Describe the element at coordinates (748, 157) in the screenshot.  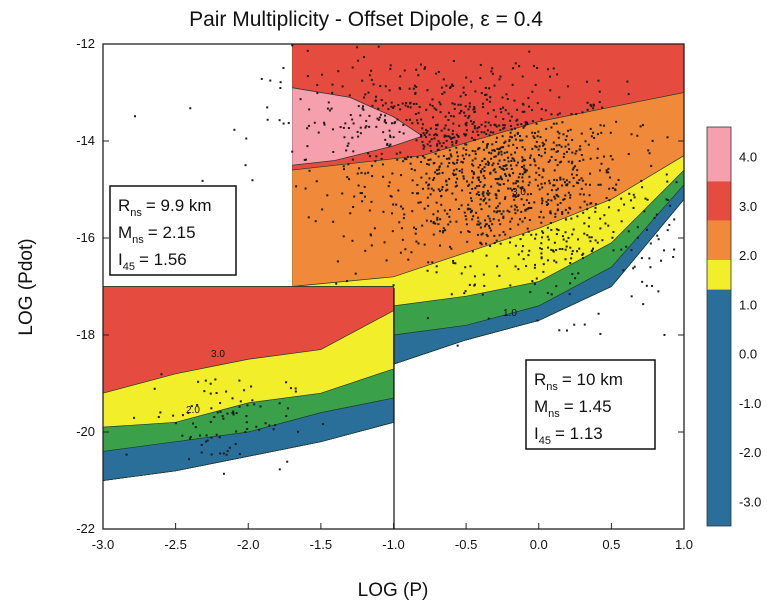
I see `colorbar-label: 4.0` at that location.